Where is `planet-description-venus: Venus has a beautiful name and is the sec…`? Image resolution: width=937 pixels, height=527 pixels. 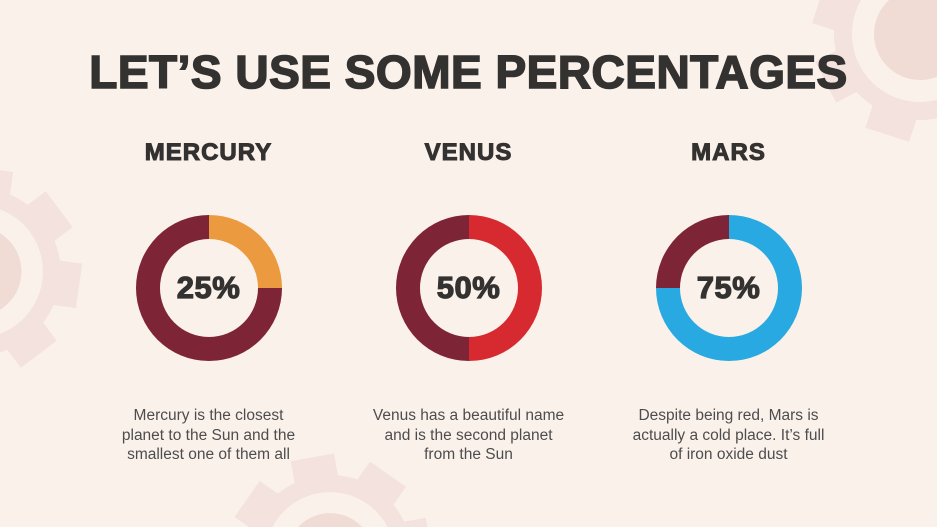 planet-description-venus: Venus has a beautiful name and is the sec… is located at coordinates (468, 435).